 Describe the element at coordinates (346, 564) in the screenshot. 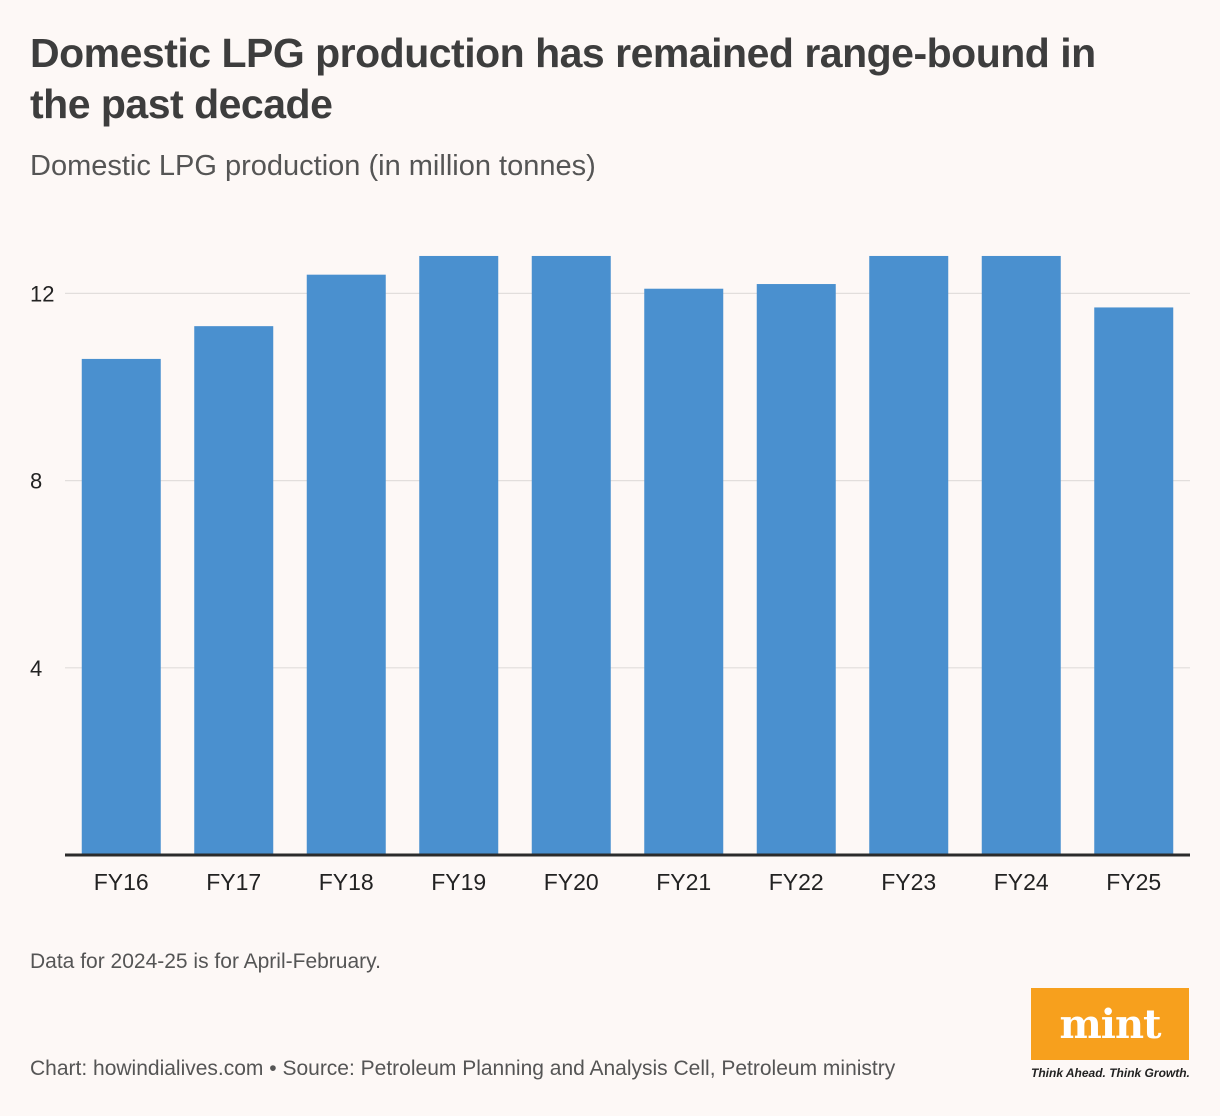

I see `bar-fy18` at that location.